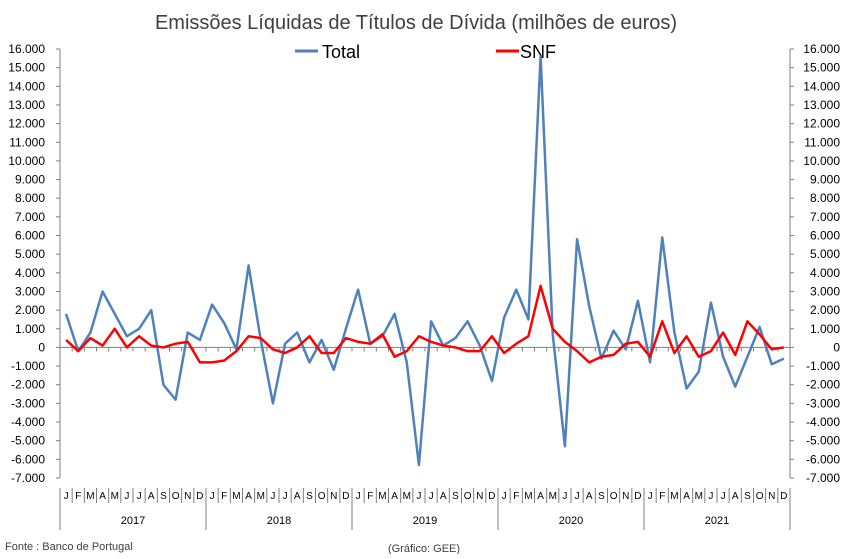 This screenshot has width=850, height=559. I want to click on y-tick-label-left: 6.000, so click(30, 236).